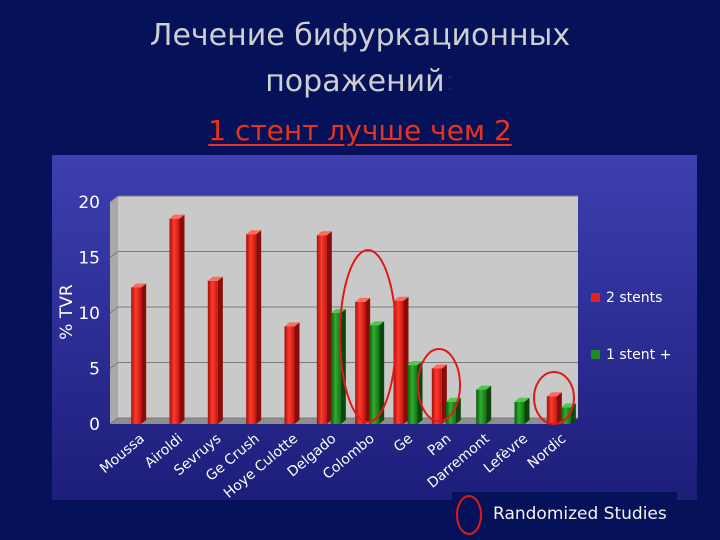 This screenshot has height=540, width=720. What do you see at coordinates (355, 81) in the screenshot?
I see `slide-title-line2-text: поражений` at bounding box center [355, 81].